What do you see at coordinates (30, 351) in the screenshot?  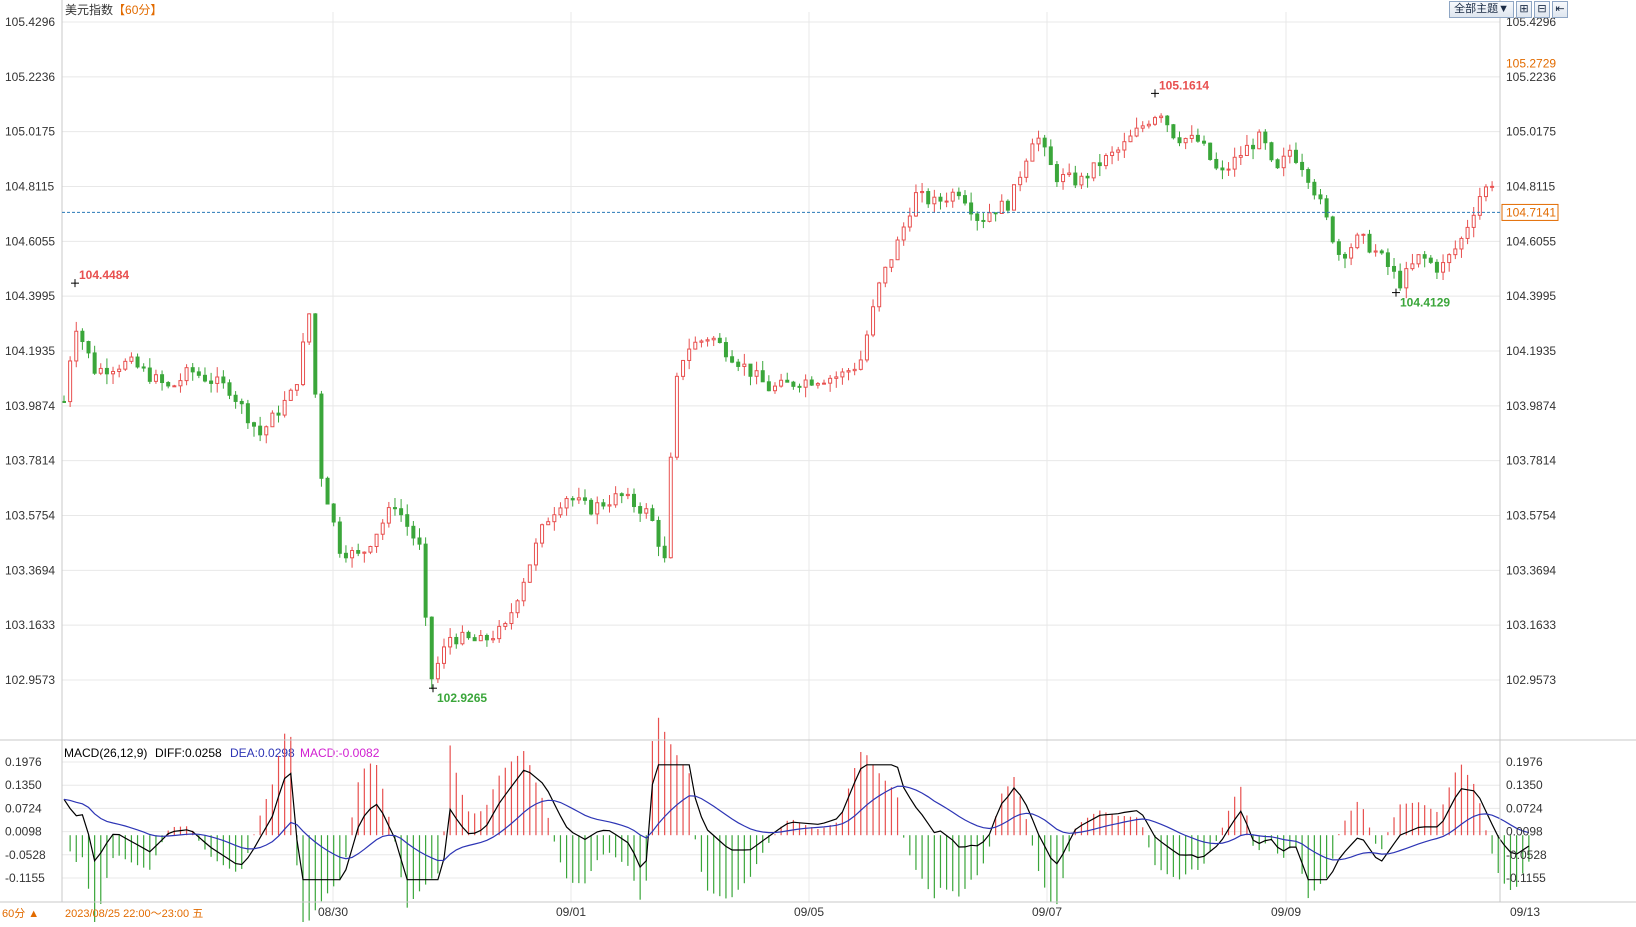 I see `y-tick-label-left: 104.1935` at bounding box center [30, 351].